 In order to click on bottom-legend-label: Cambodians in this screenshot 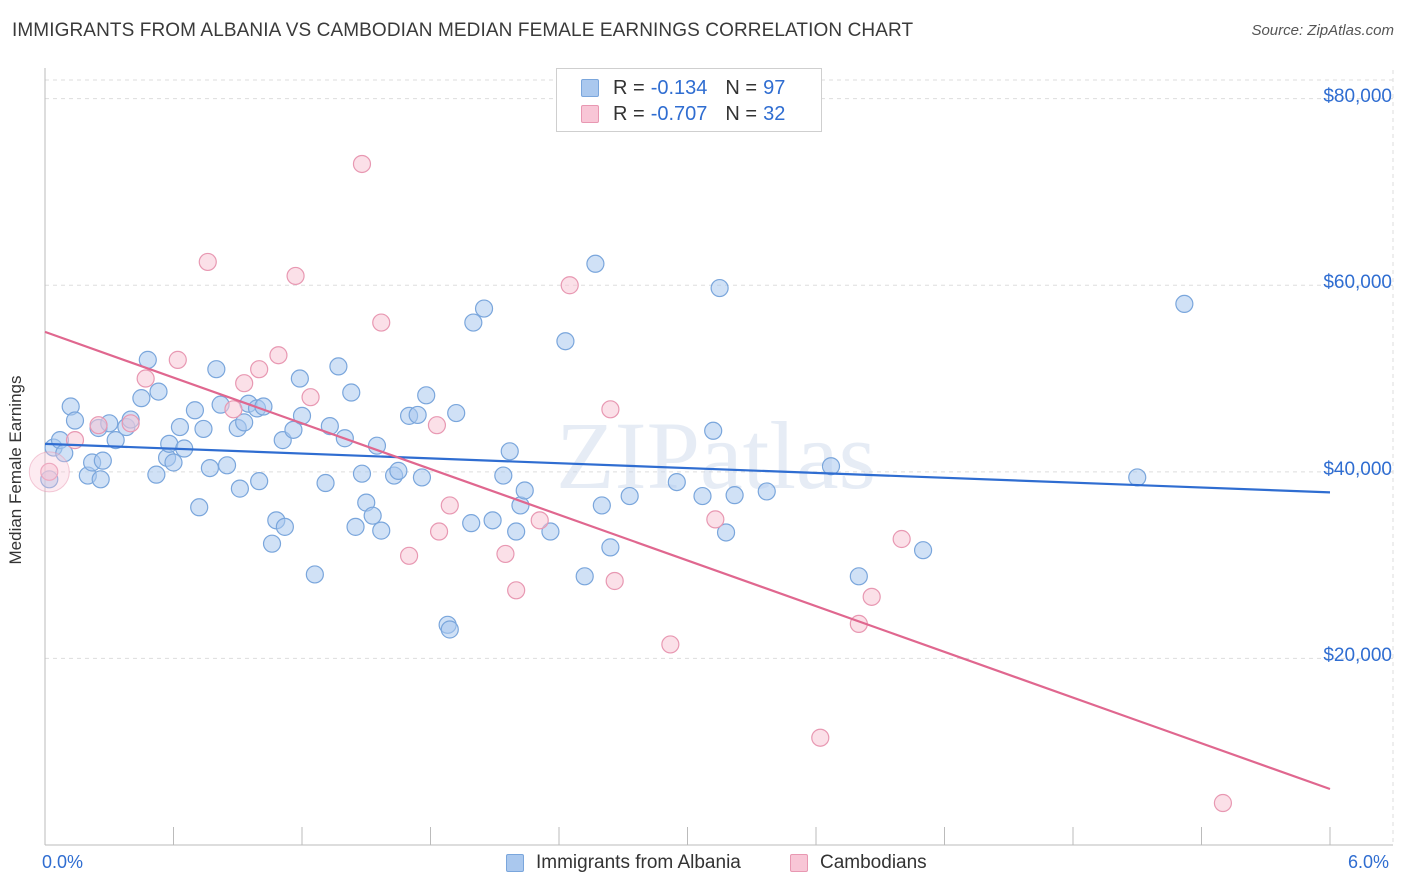, I will do `click(873, 862)`.